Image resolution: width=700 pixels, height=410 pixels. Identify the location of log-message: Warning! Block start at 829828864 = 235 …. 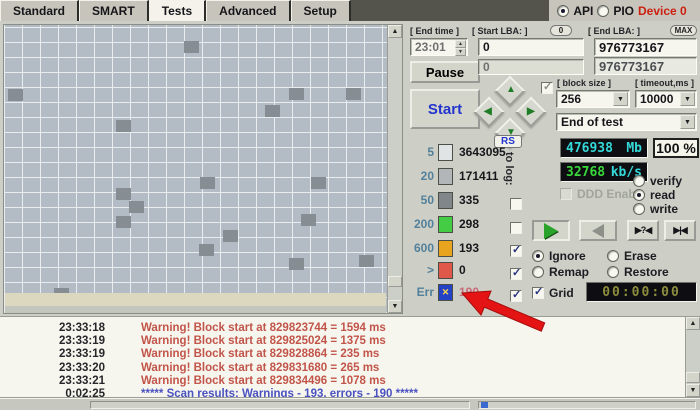
(260, 354).